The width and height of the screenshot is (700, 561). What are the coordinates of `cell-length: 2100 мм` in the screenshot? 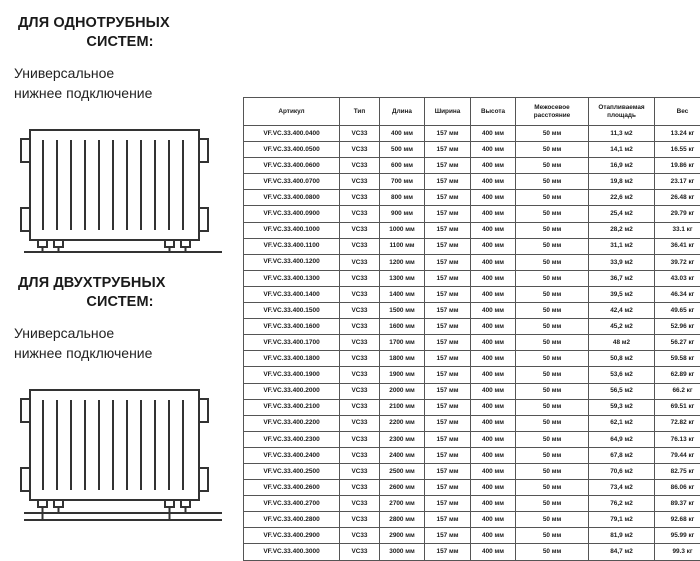 It's located at (402, 407).